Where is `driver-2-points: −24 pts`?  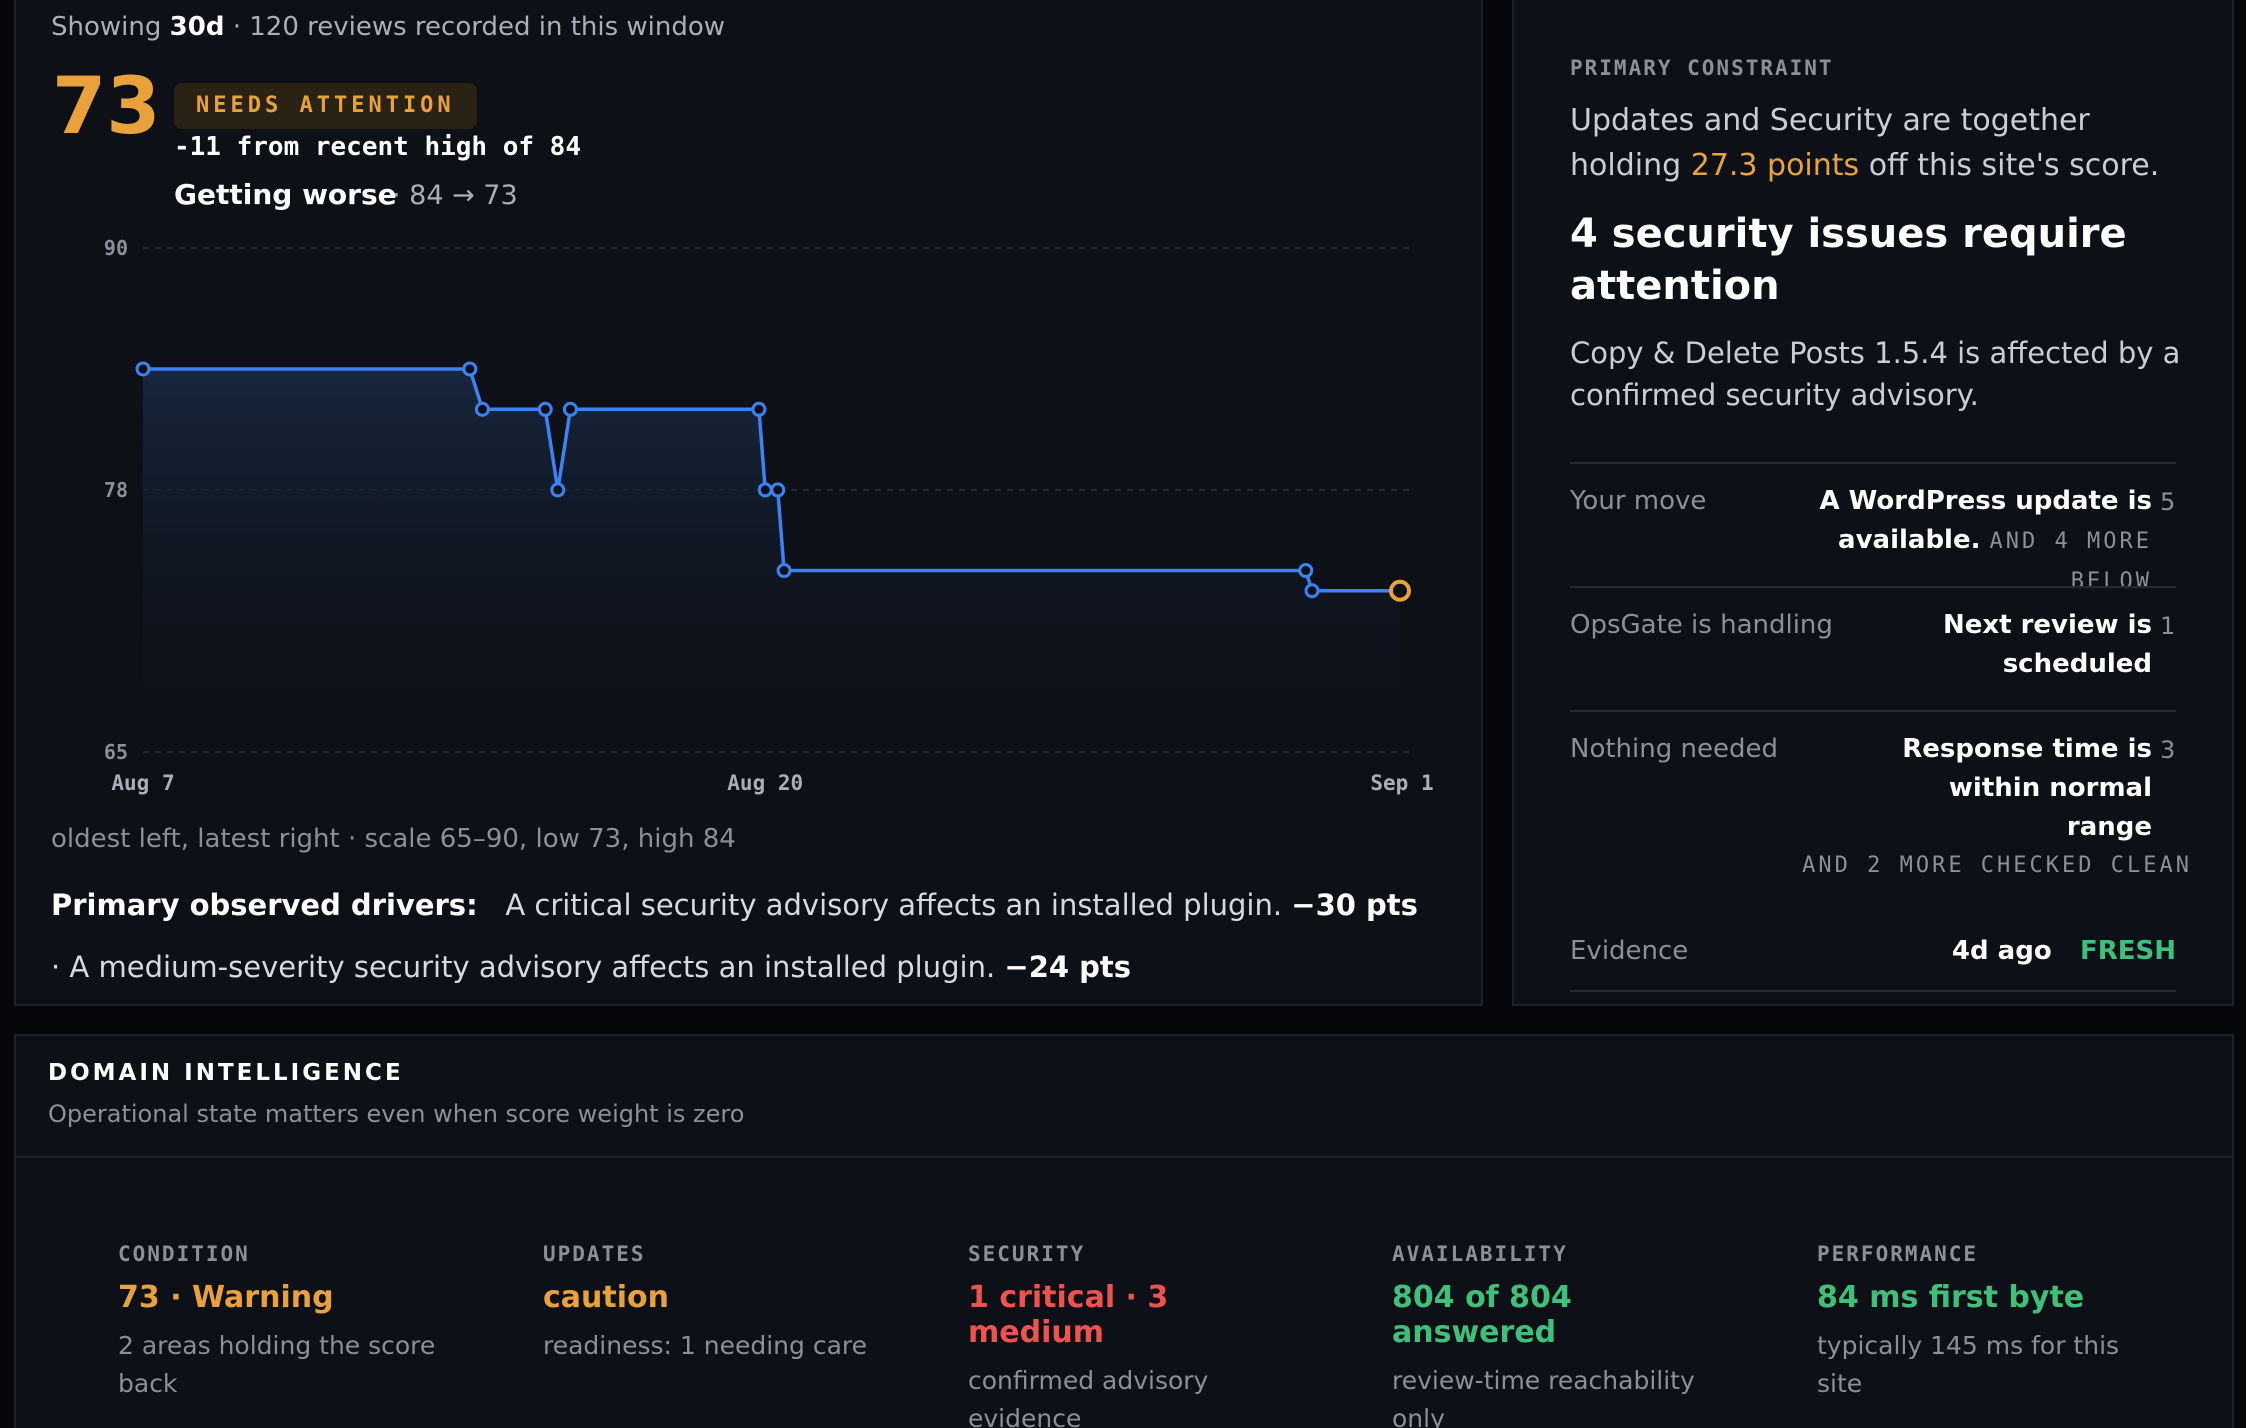
driver-2-points: −24 pts is located at coordinates (1068, 967).